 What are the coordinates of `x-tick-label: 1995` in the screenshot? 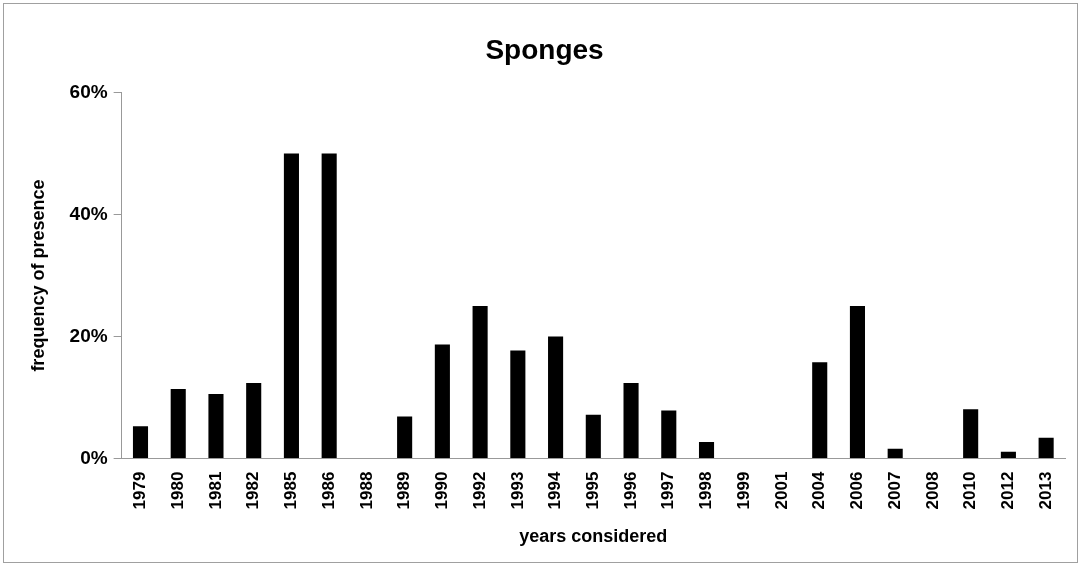 It's located at (592, 490).